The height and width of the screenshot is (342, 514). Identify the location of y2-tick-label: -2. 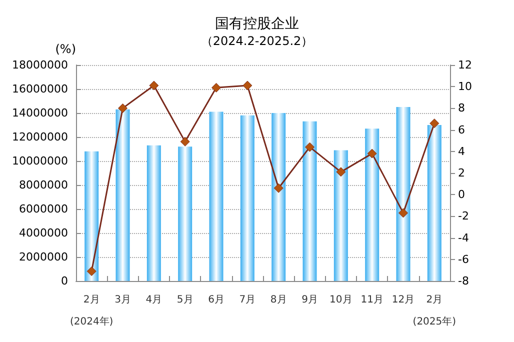
(463, 216).